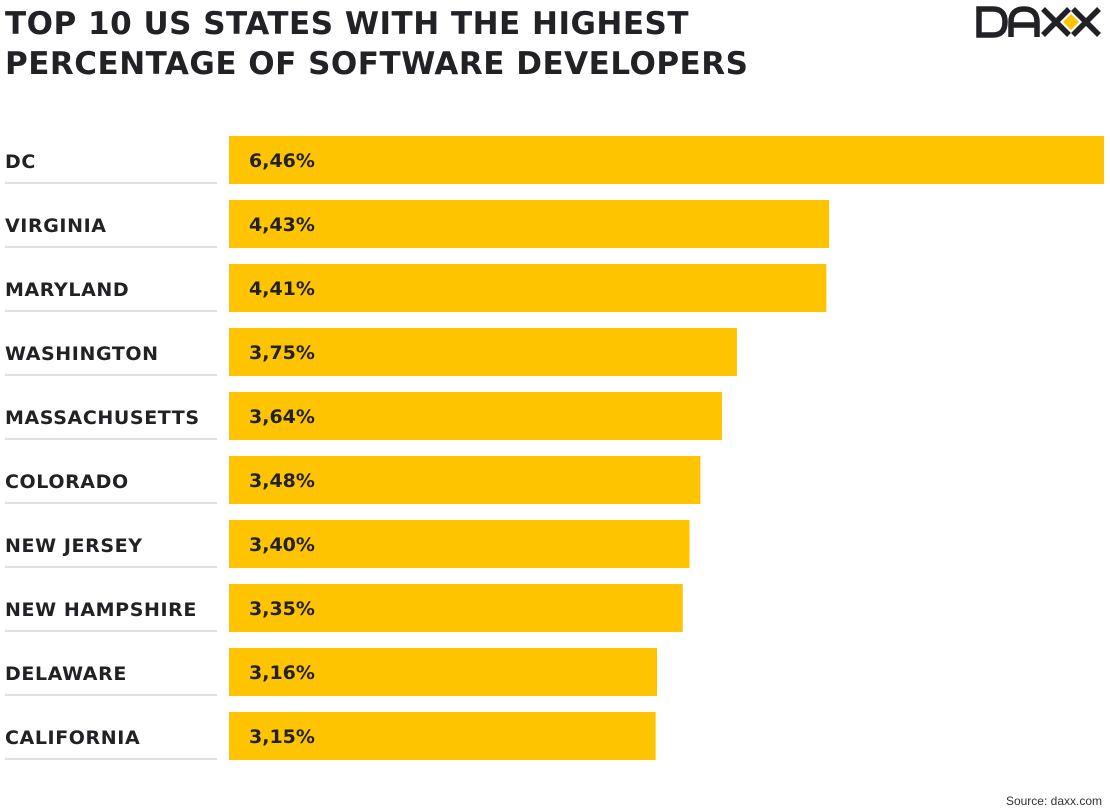  What do you see at coordinates (377, 64) in the screenshot?
I see `title-line-2: PERCENTAGE OF SOFTWARE DEVELOPERS` at bounding box center [377, 64].